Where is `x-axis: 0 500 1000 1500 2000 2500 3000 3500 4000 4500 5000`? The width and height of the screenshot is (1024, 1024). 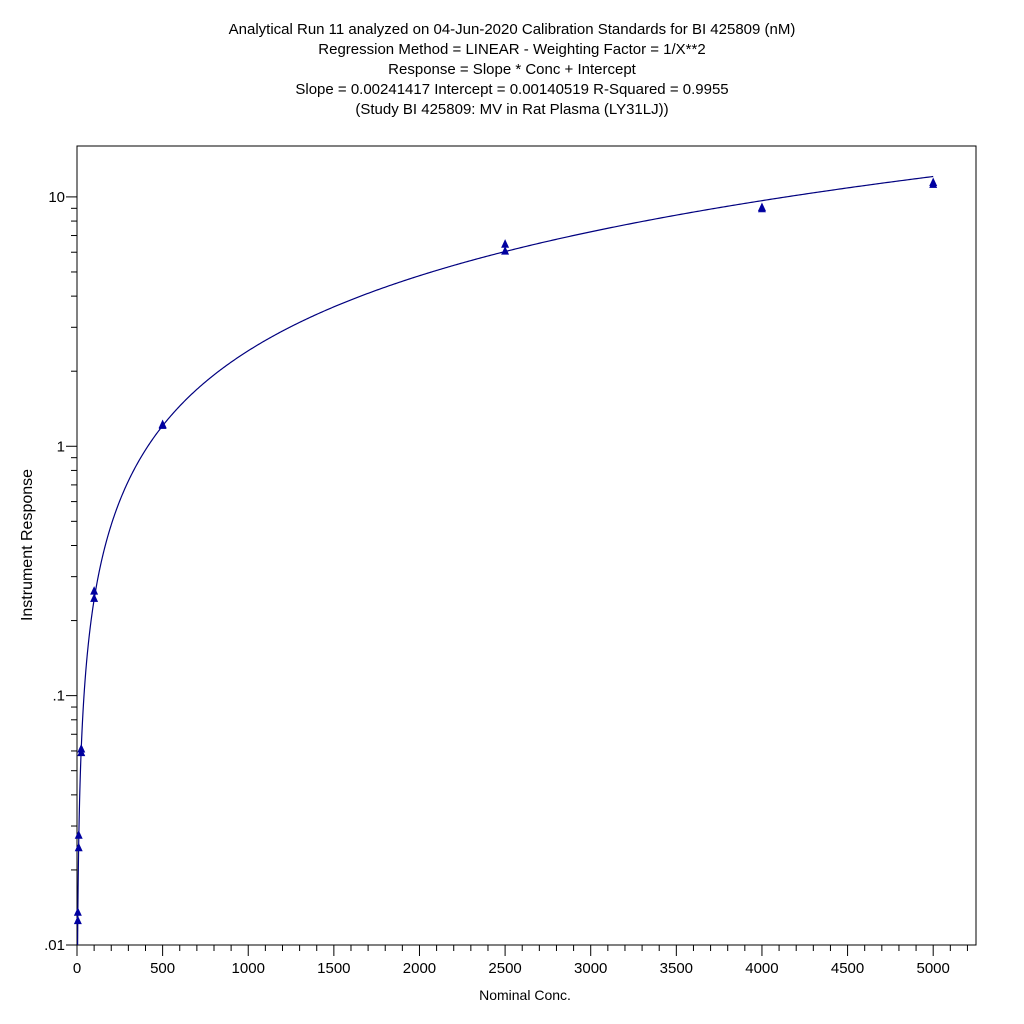
x-axis: 0 500 1000 1500 2000 2500 3000 3500 4000 4500 5000 is located at coordinates (520, 961).